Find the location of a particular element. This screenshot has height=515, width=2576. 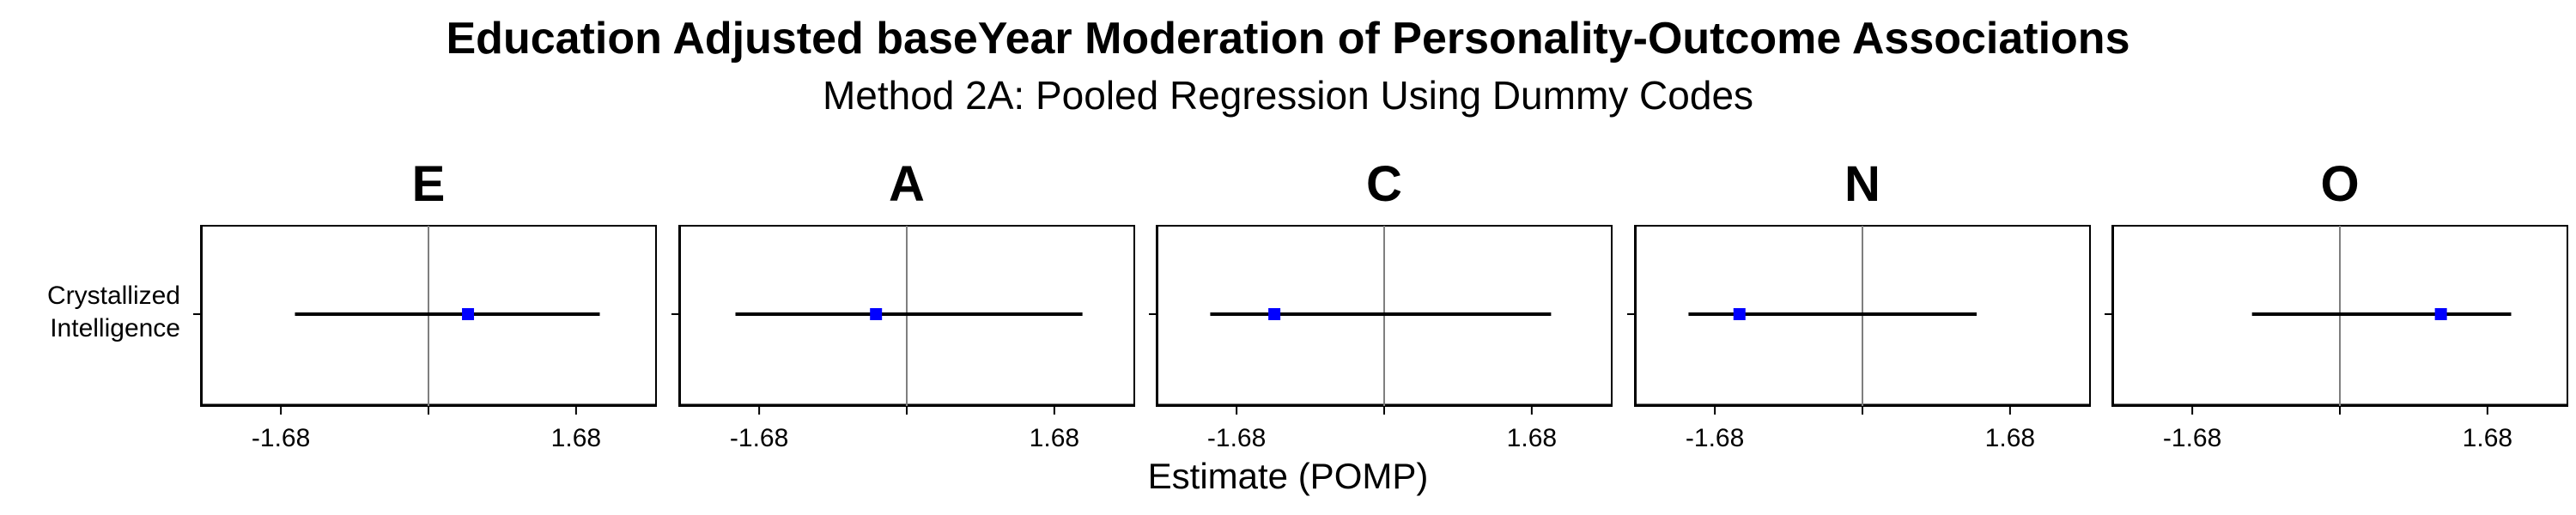

panel-title: A is located at coordinates (907, 184).